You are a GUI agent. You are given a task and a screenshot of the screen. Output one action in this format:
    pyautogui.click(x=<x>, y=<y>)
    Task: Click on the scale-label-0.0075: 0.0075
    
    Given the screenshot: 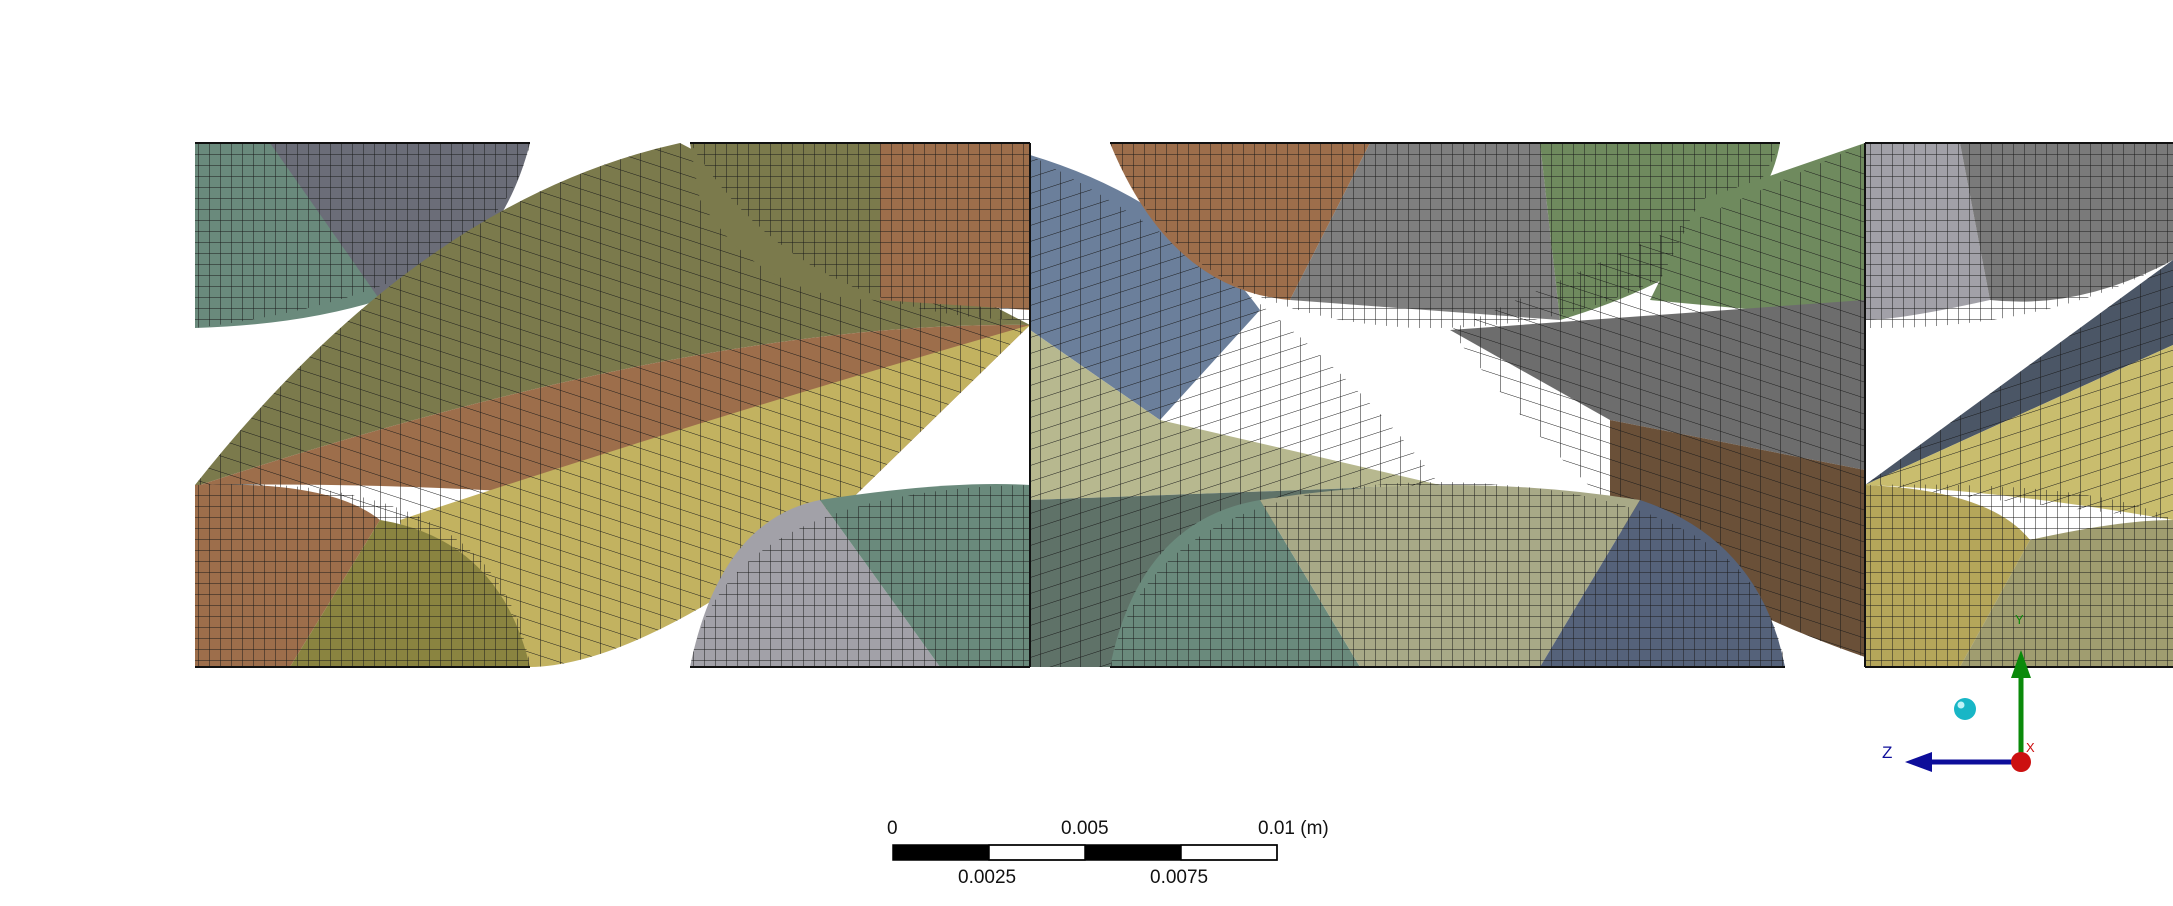 What is the action you would take?
    pyautogui.click(x=1179, y=877)
    